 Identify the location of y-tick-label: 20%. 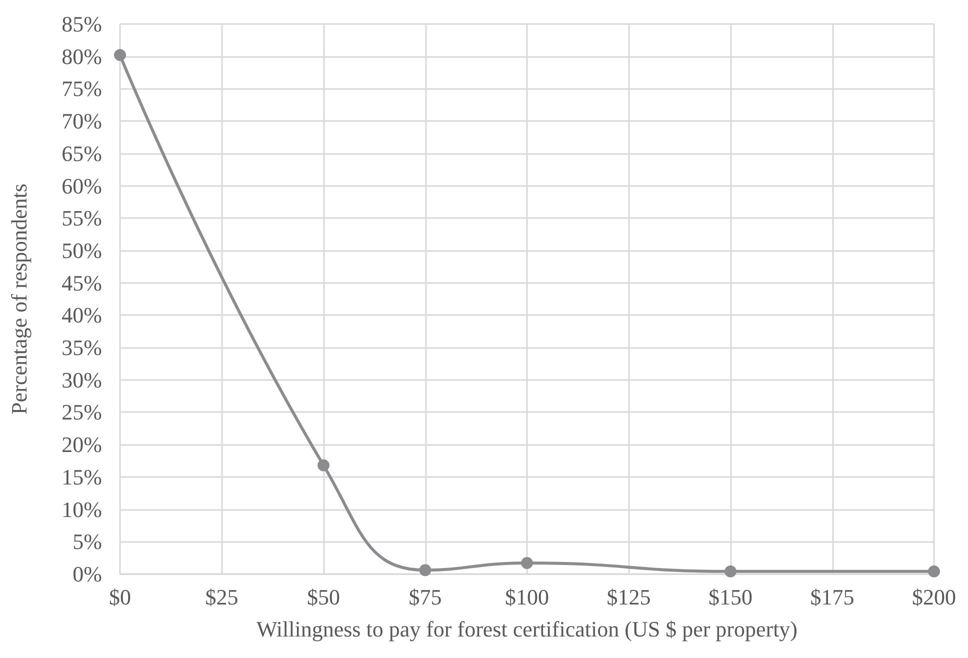
(82, 445).